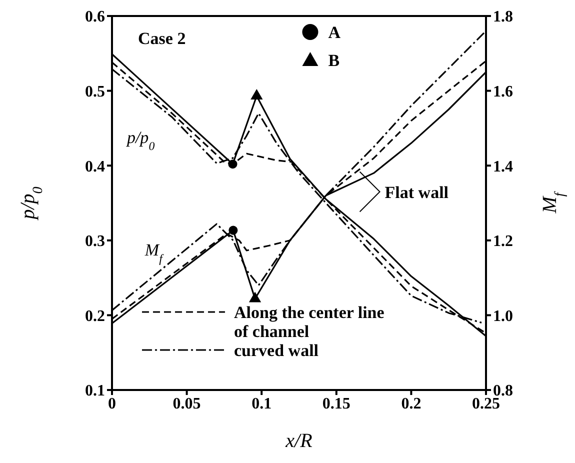 The width and height of the screenshot is (575, 463). What do you see at coordinates (95, 316) in the screenshot?
I see `y-tick-label: 0.2` at bounding box center [95, 316].